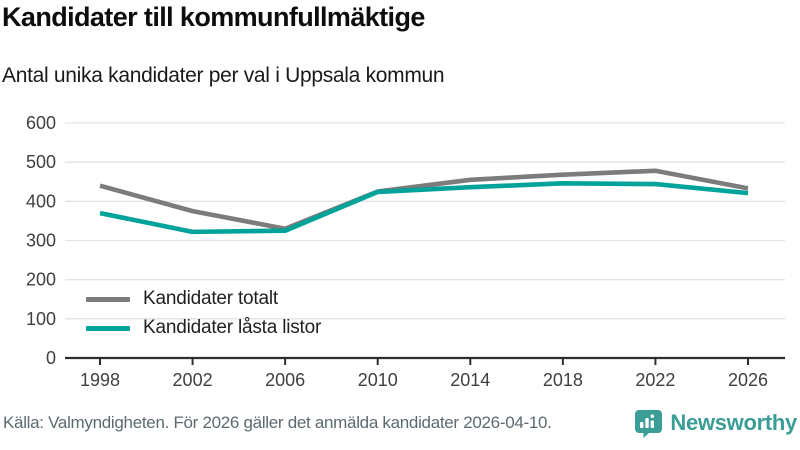 Image resolution: width=800 pixels, height=450 pixels. What do you see at coordinates (649, 424) in the screenshot?
I see `newsworthy-icon` at bounding box center [649, 424].